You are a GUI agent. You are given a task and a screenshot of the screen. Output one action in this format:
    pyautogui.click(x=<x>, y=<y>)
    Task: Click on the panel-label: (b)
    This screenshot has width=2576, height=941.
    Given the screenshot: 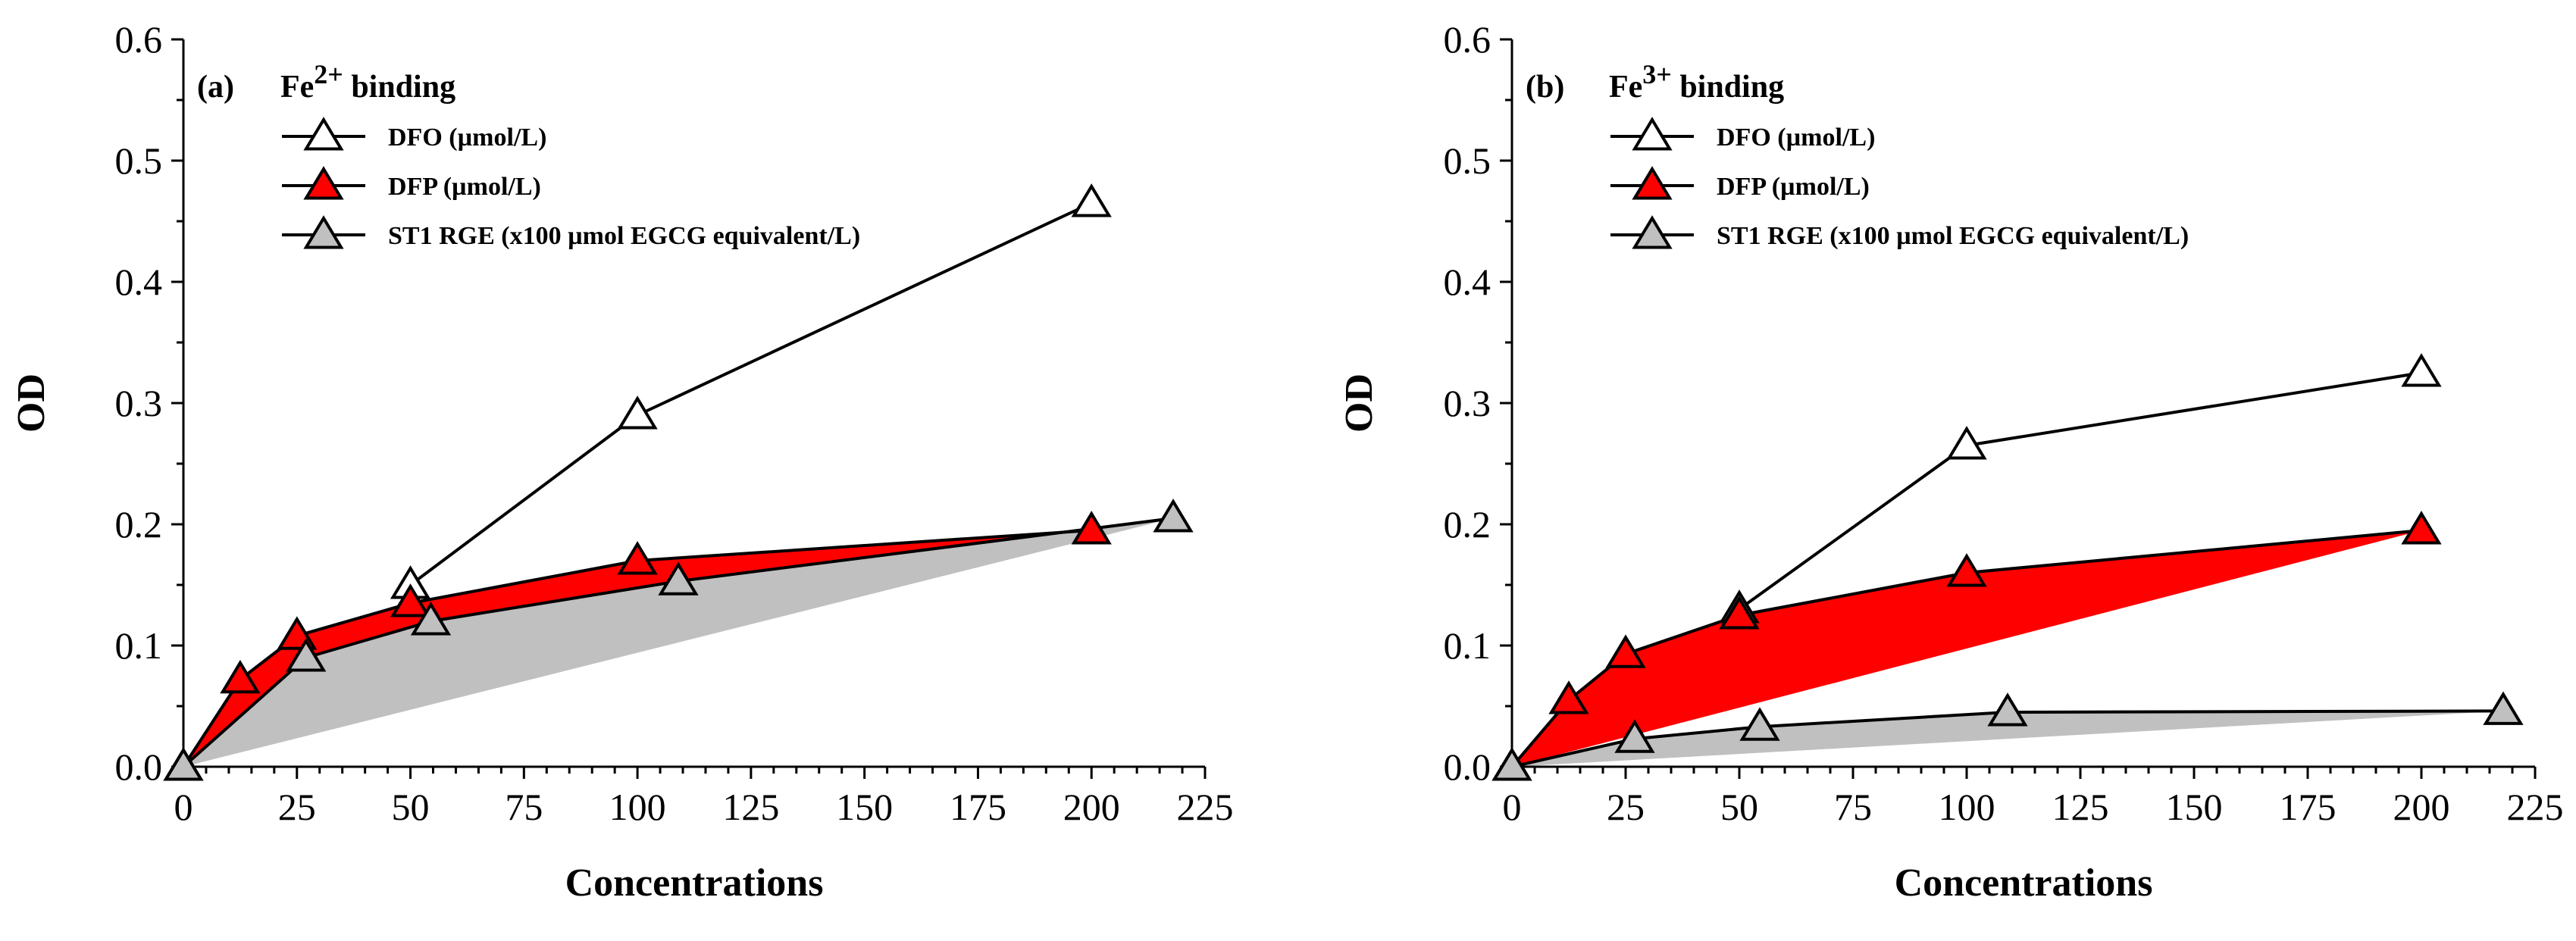 What is the action you would take?
    pyautogui.click(x=1545, y=88)
    